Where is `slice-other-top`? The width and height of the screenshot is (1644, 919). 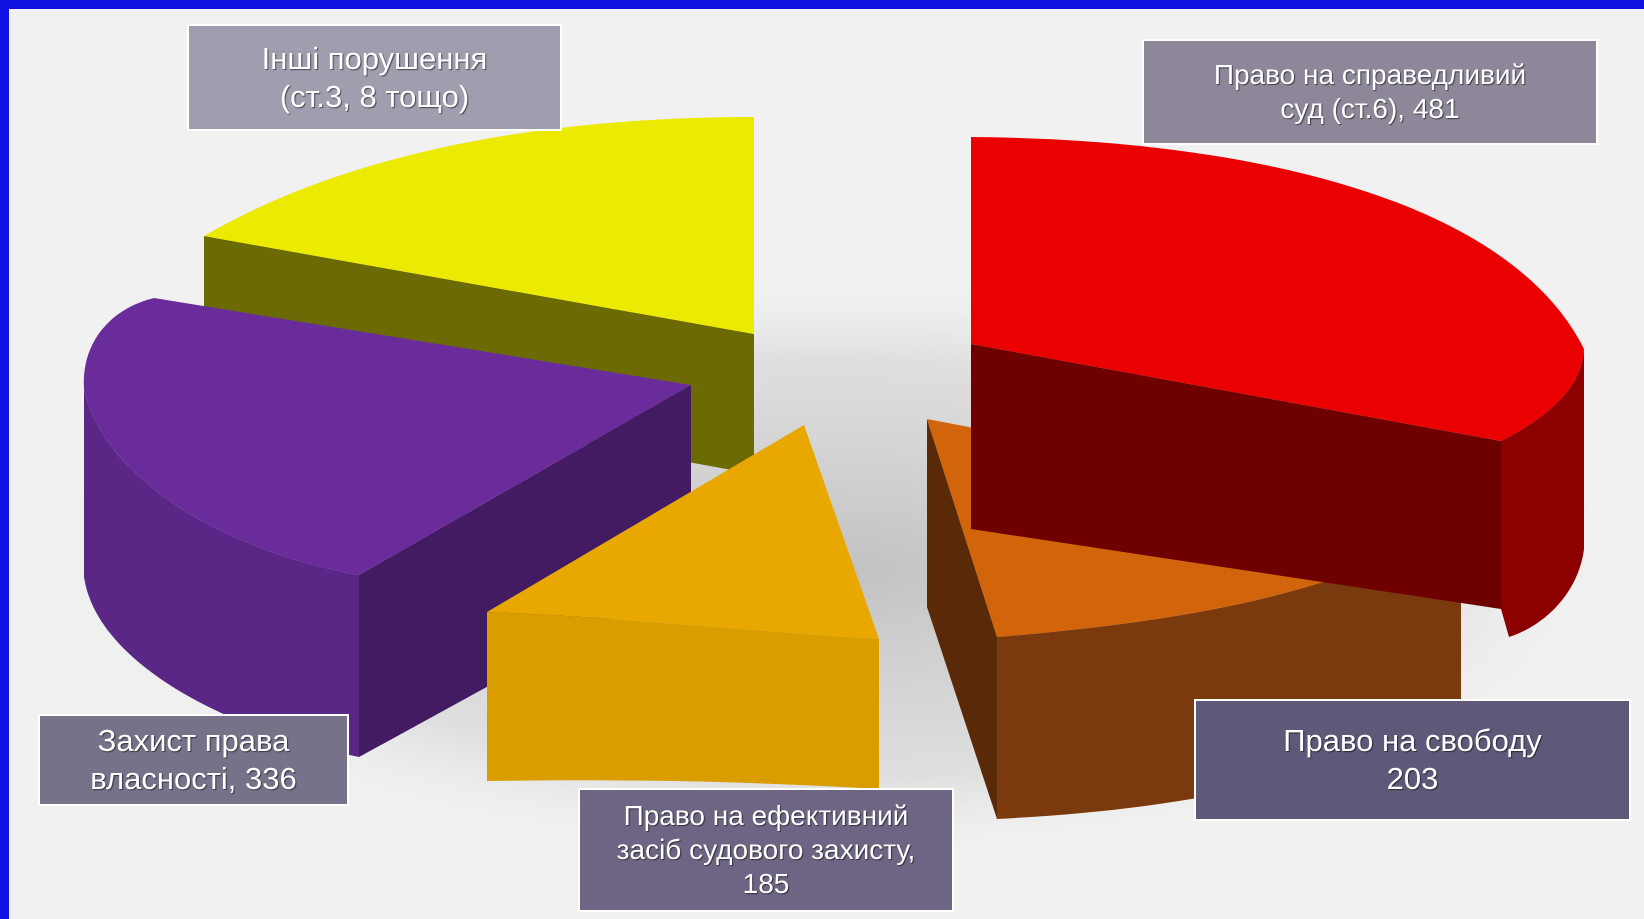
slice-other-top is located at coordinates (479, 225).